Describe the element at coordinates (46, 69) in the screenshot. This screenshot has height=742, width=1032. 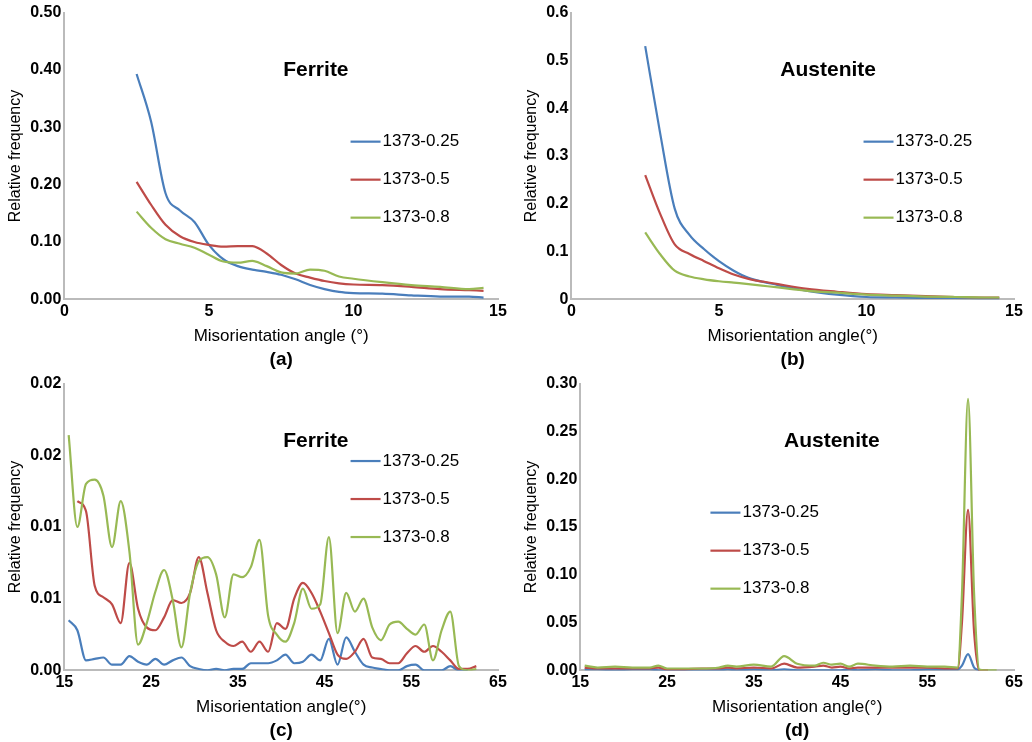
I see `y-tick-label: 0.40` at that location.